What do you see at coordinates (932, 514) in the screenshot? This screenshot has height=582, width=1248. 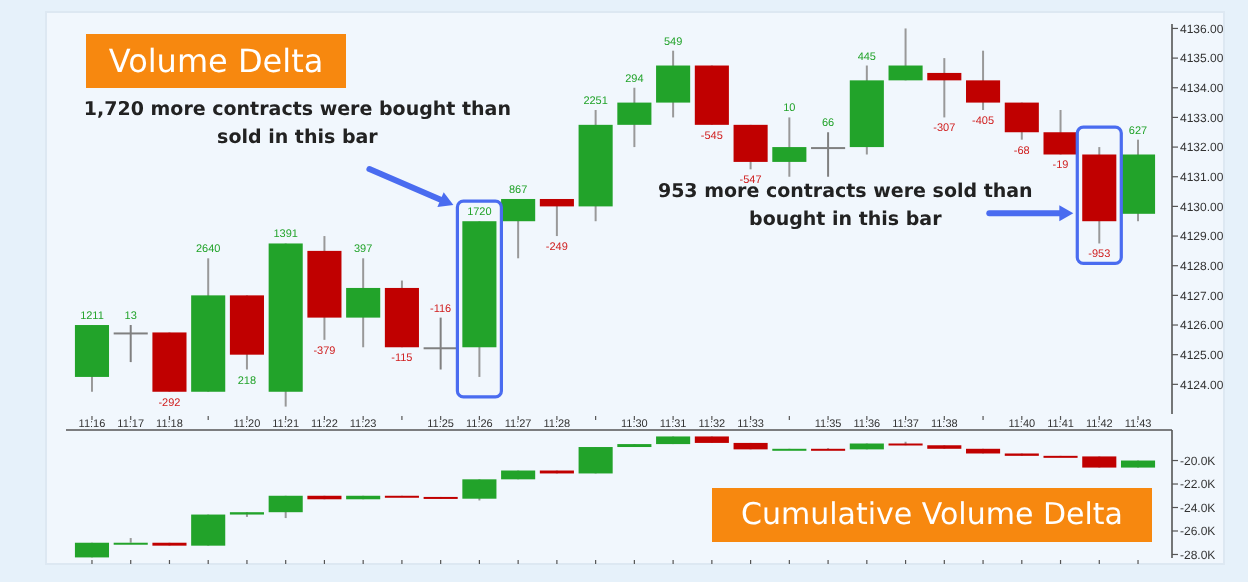 I see `text: Cumulative Volume Delta` at bounding box center [932, 514].